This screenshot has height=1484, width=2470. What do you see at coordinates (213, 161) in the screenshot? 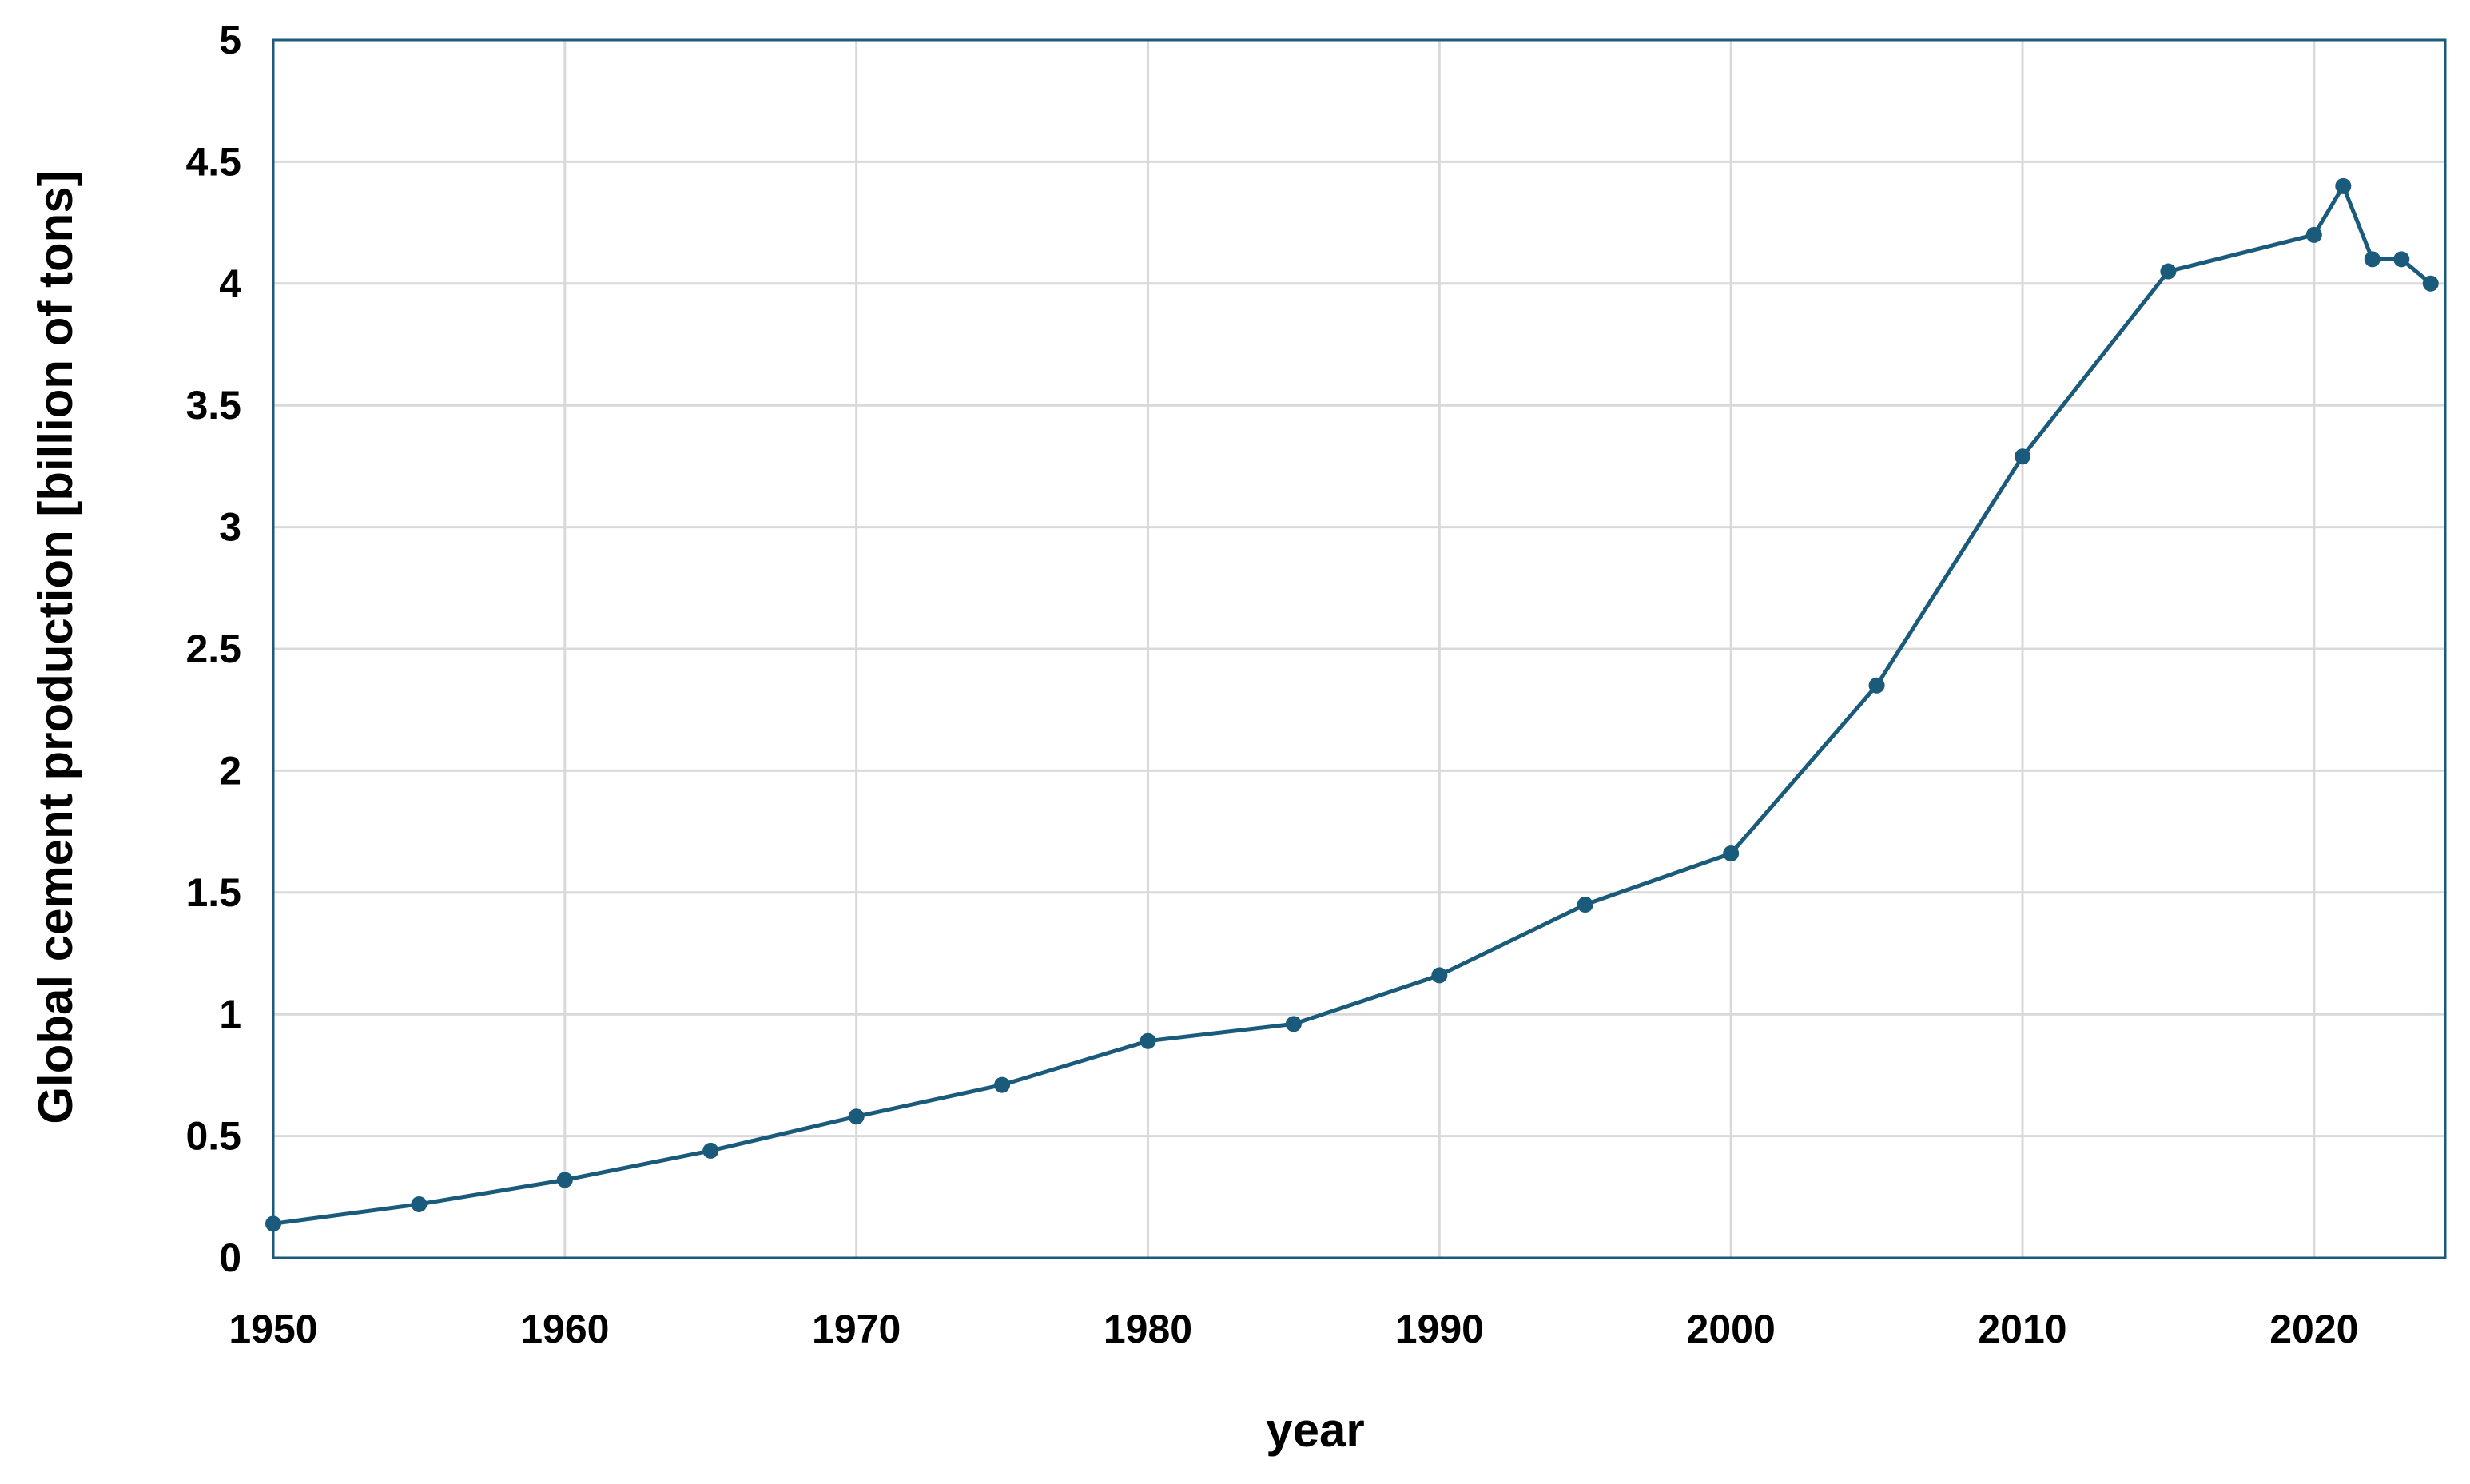
I see `y-tick-label: 4.5` at bounding box center [213, 161].